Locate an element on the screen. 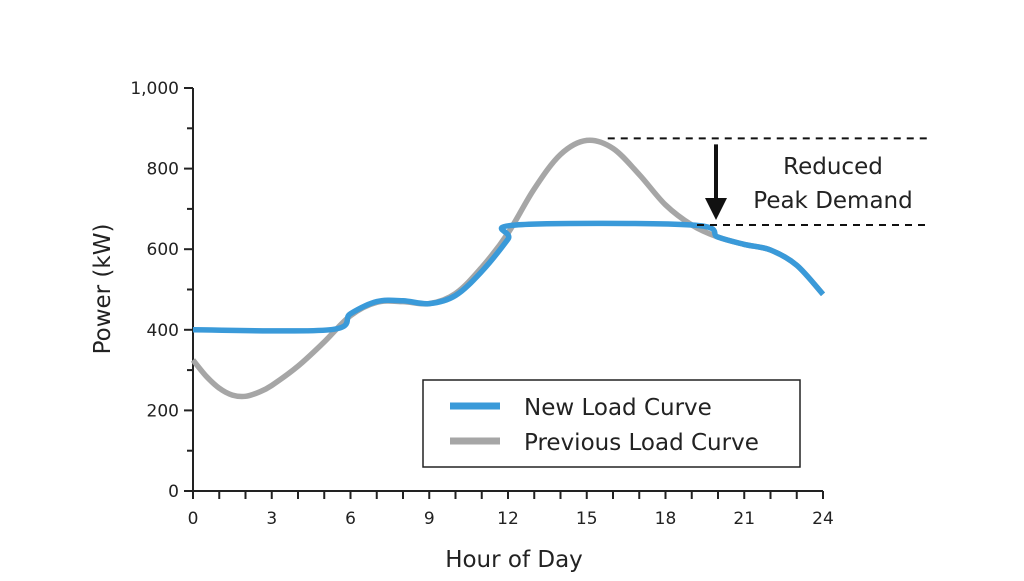 This screenshot has height=581, width=1024. series-new-load-curve is located at coordinates (509, 277).